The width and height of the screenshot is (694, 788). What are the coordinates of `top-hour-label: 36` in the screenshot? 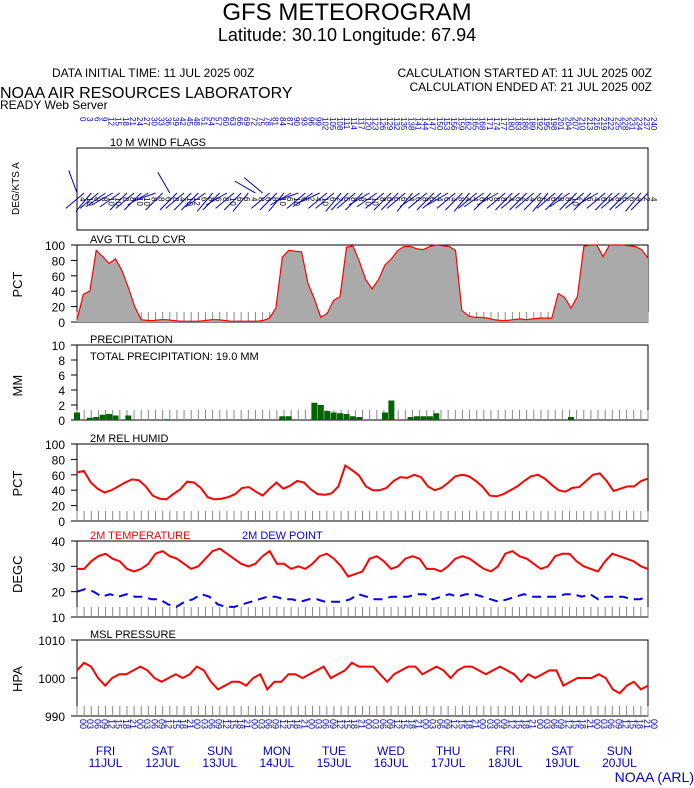 It's located at (168, 121).